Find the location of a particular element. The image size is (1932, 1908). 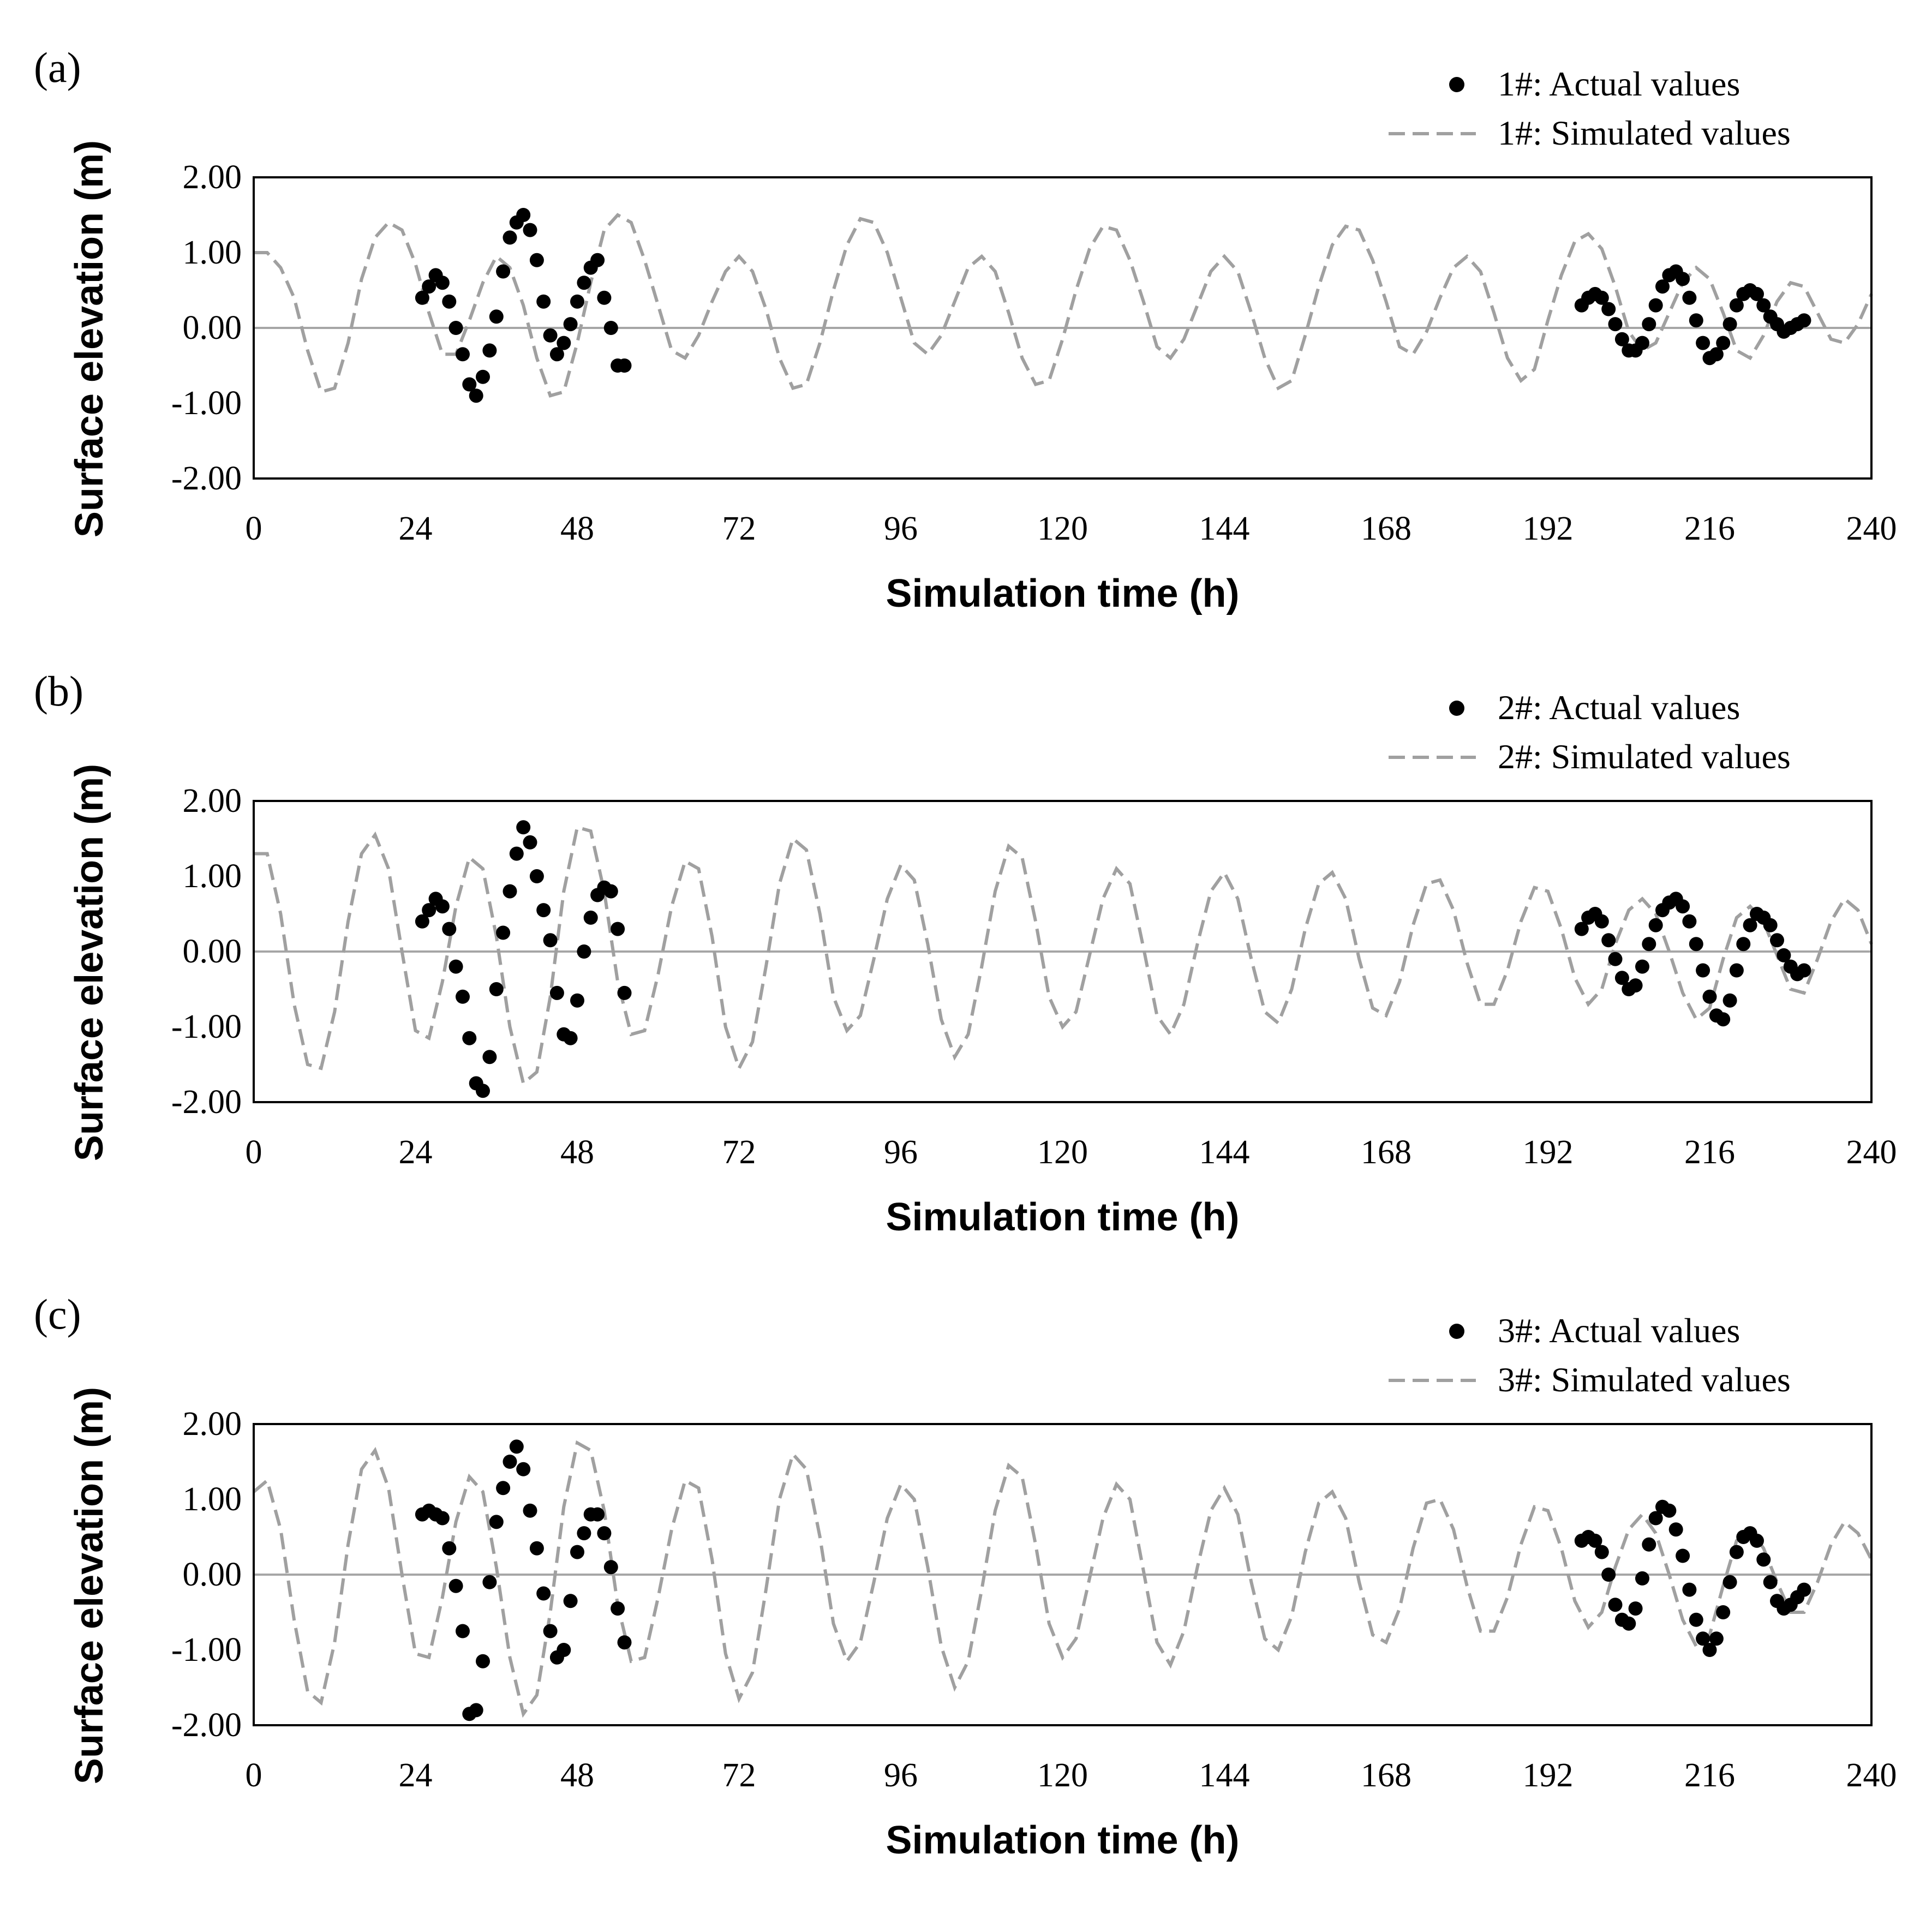

x-tick-label: 72 is located at coordinates (739, 1152).